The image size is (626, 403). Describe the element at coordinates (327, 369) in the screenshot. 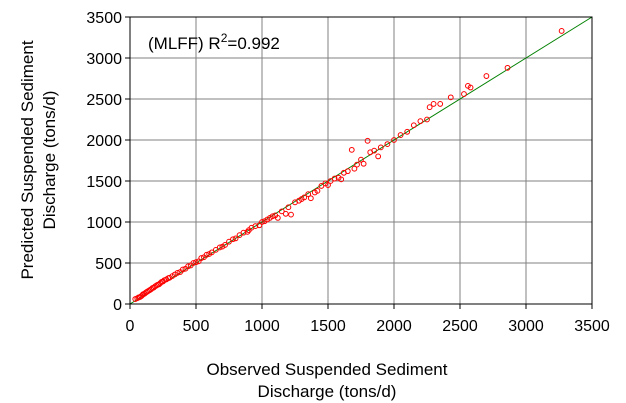

I see `x-axis-title-line-1: Observed Suspended Sediment` at that location.